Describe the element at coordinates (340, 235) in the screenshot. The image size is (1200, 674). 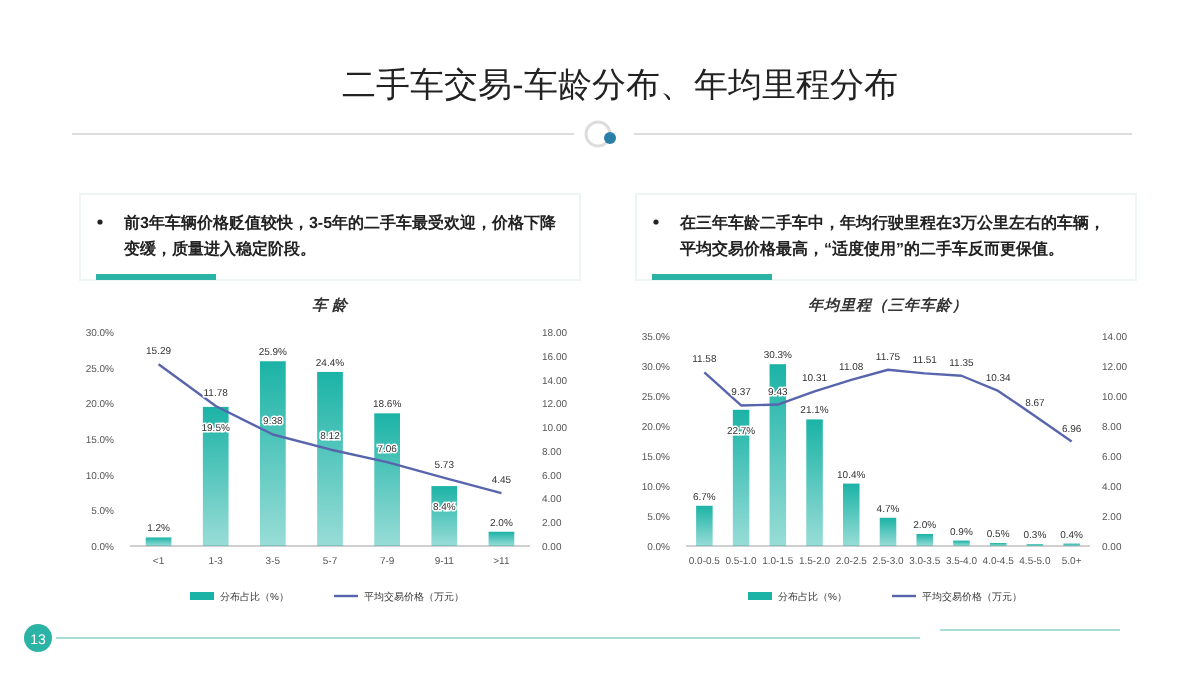
I see `text: 前3年车辆价格贬值较快，3-5年的二手车最受欢迎，价格下降变缓，质量进入稳定阶段。` at that location.